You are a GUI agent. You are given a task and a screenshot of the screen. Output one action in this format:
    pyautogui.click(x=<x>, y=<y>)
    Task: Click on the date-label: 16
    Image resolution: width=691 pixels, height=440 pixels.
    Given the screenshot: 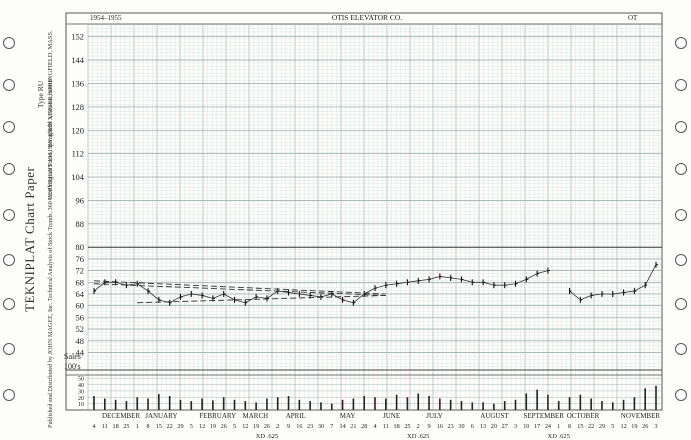 What is the action you would take?
    pyautogui.click(x=440, y=426)
    